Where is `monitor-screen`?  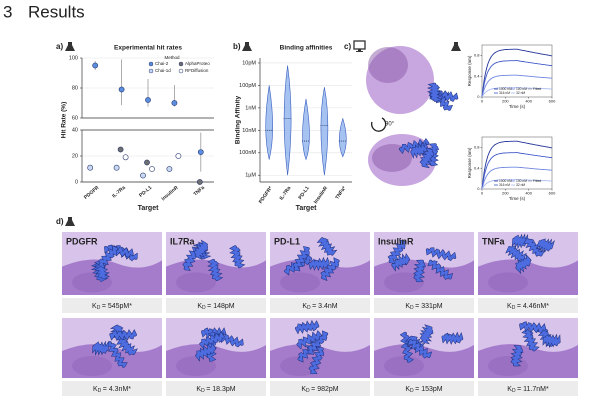
monitor-screen is located at coordinates (359, 45).